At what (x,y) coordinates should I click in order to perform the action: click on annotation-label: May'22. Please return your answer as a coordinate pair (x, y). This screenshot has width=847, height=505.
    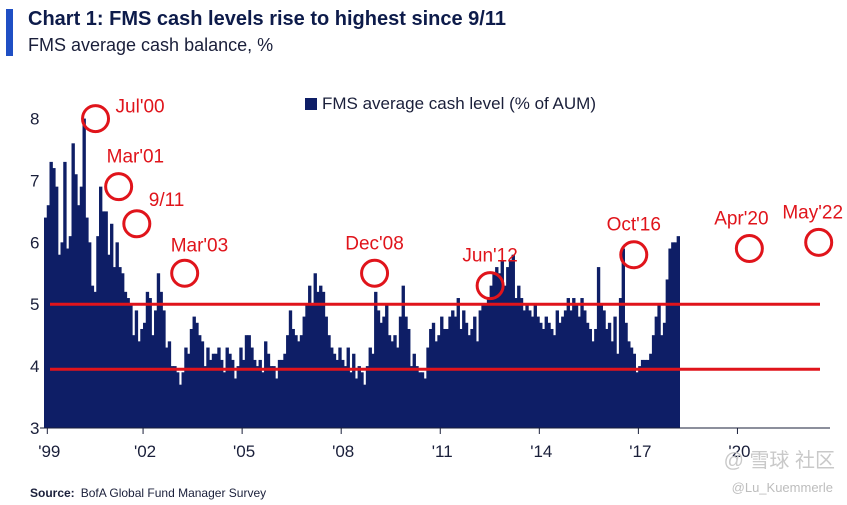
    Looking at the image, I should click on (812, 212).